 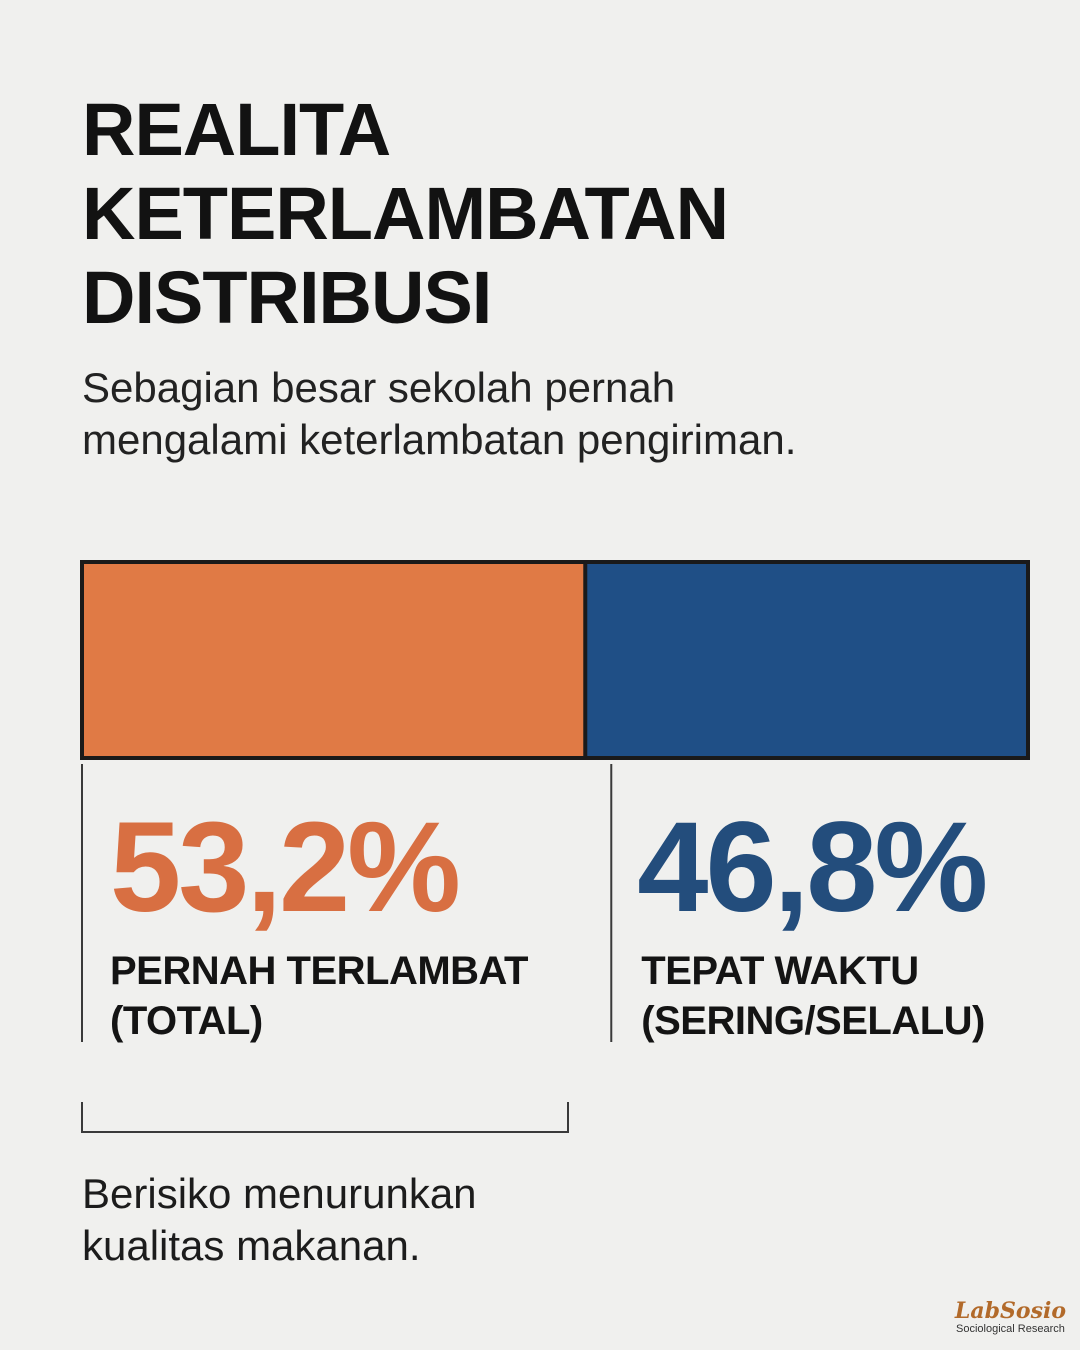 I want to click on category-label-ontime-line-1: TEPAT WAKTU, so click(x=780, y=971).